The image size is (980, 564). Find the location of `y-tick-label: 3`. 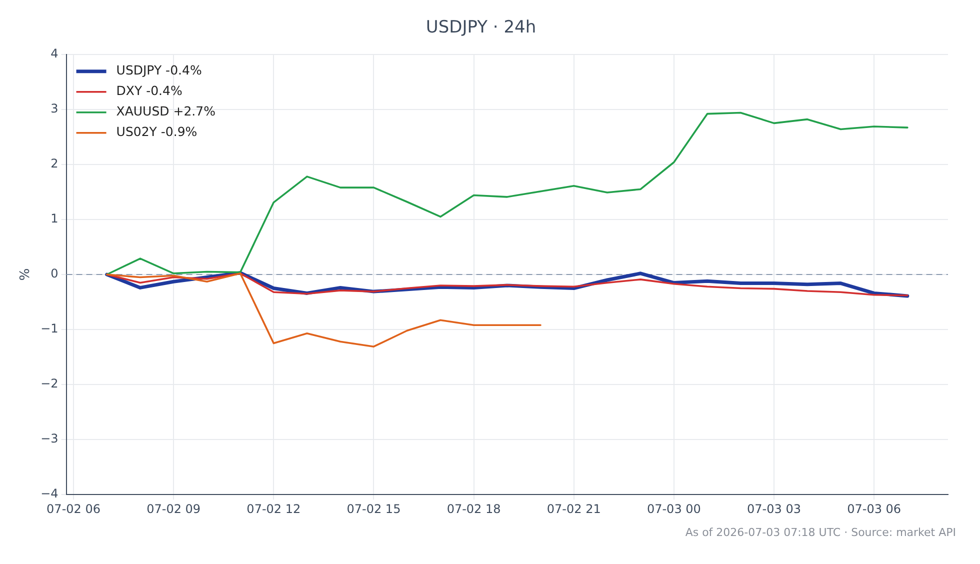

y-tick-label: 3 is located at coordinates (54, 109).